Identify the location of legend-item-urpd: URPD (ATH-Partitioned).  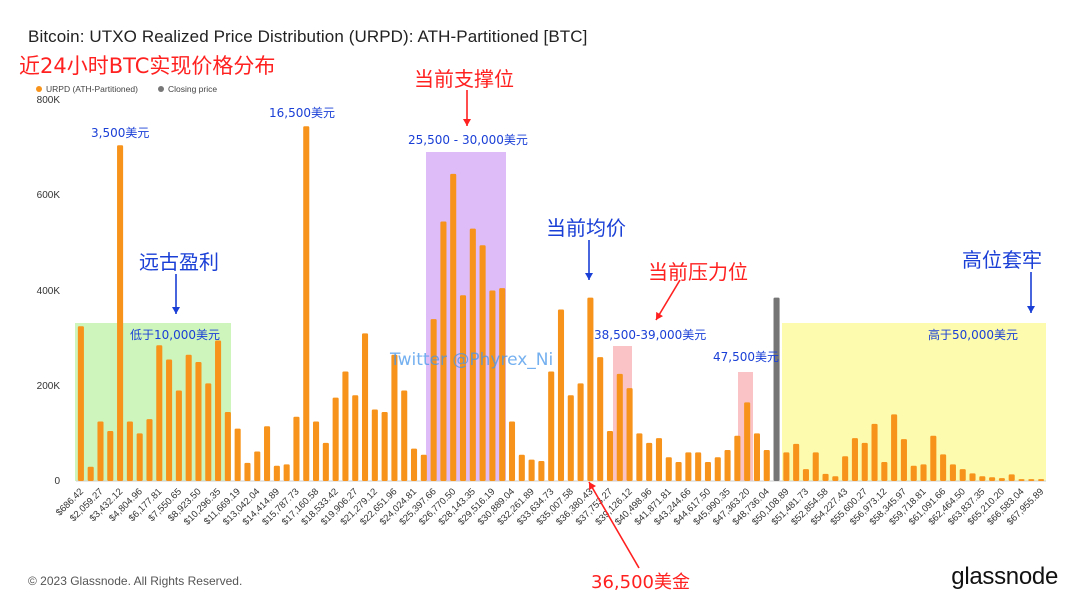
(87, 89).